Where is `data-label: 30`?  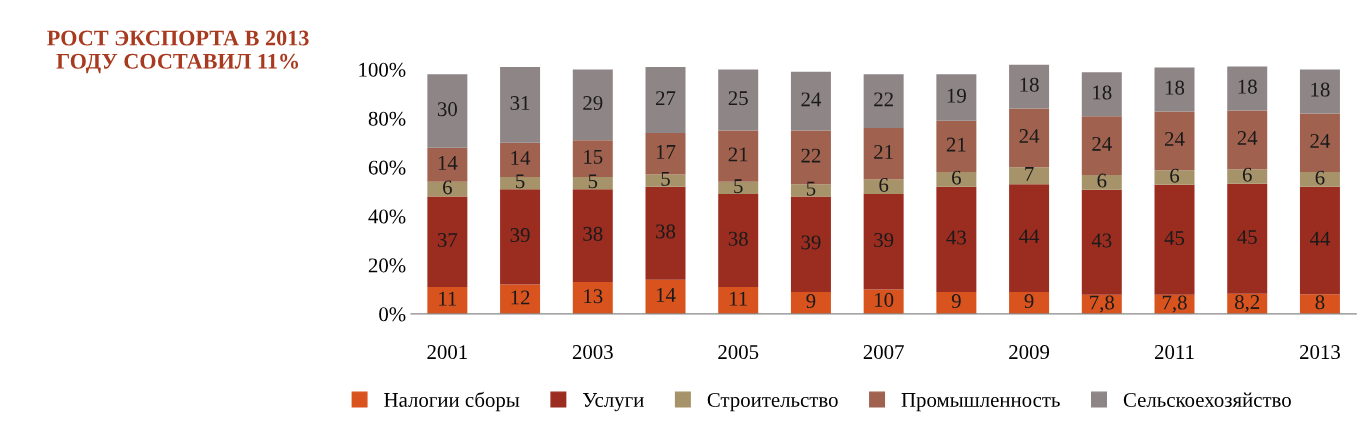
data-label: 30 is located at coordinates (447, 109).